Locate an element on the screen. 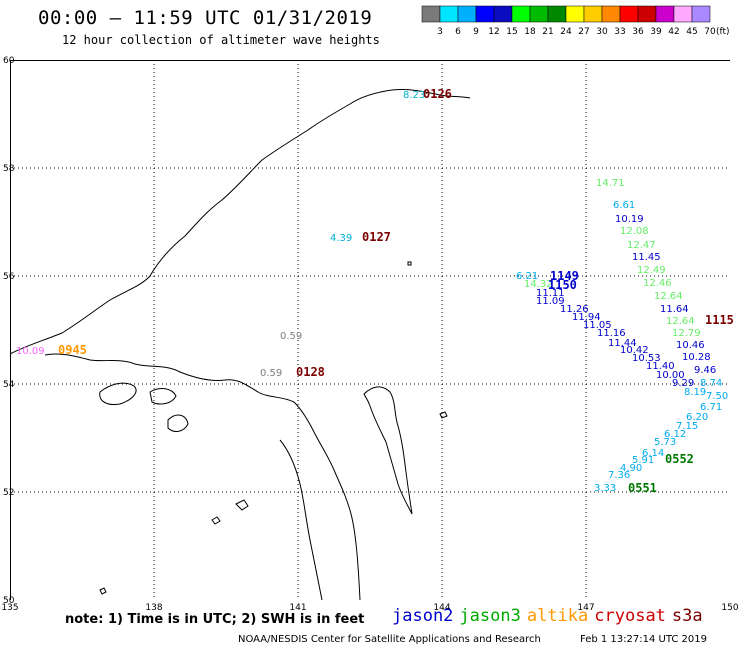 This screenshot has width=740, height=650. legend-entry-s3a: s3a is located at coordinates (687, 616).